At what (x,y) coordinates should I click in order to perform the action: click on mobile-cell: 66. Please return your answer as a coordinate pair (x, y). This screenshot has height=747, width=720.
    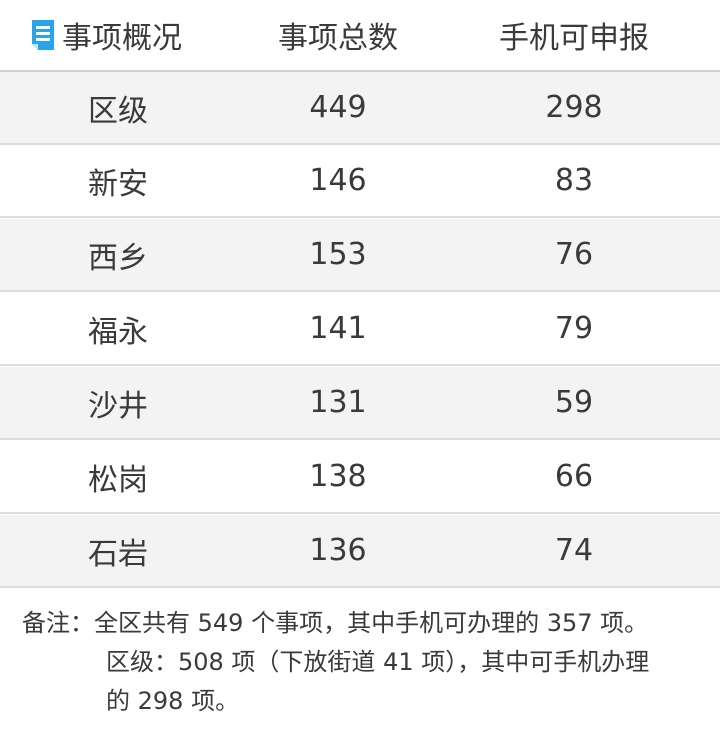
    Looking at the image, I should click on (574, 476).